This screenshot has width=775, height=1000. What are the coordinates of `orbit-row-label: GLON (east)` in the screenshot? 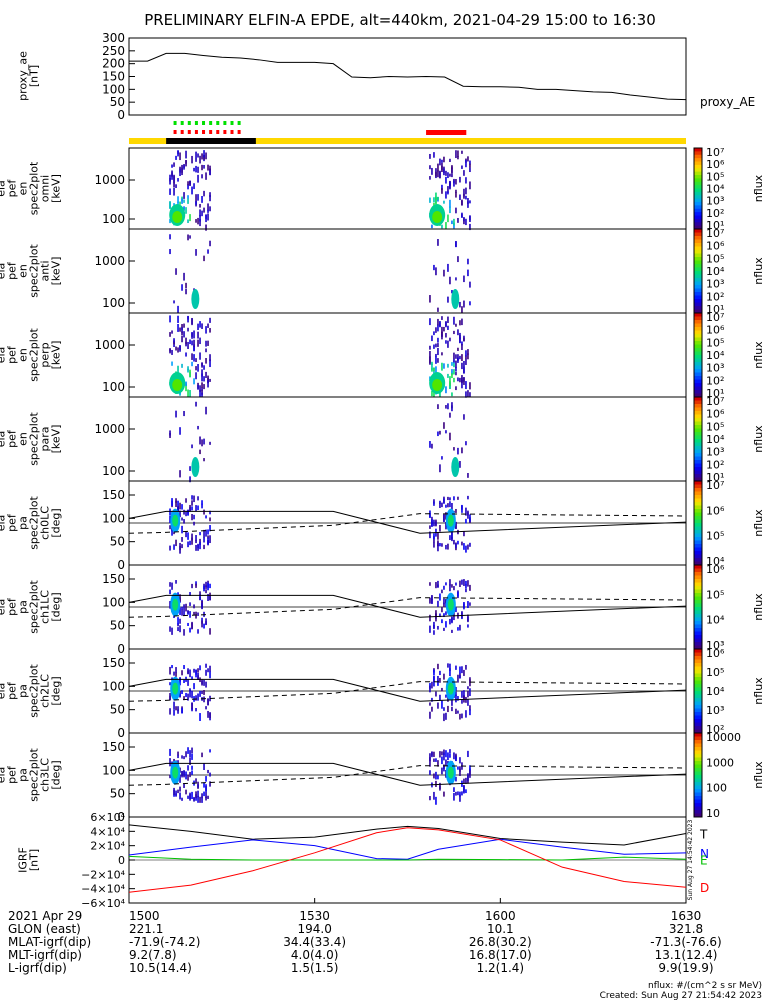 It's located at (44, 929).